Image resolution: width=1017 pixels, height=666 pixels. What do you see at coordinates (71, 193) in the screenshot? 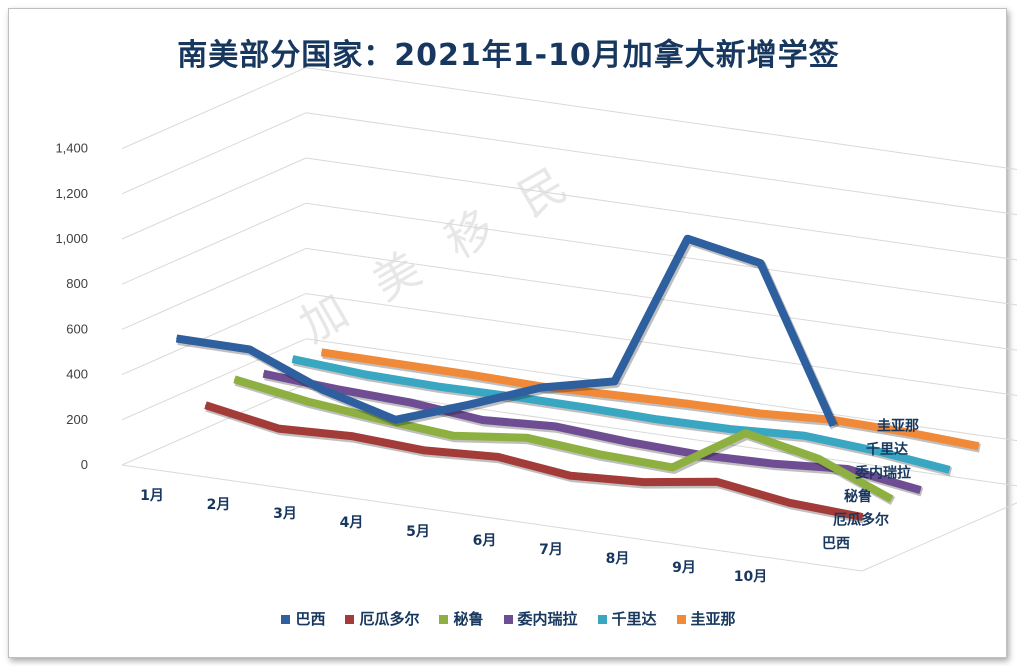
I see `y-tick-label: 1,200` at bounding box center [71, 193].